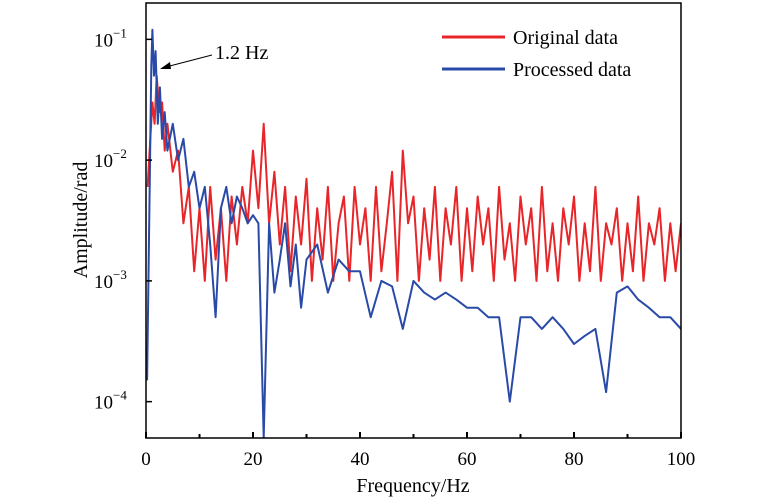 The width and height of the screenshot is (765, 500). I want to click on x-tick-label: 80, so click(574, 459).